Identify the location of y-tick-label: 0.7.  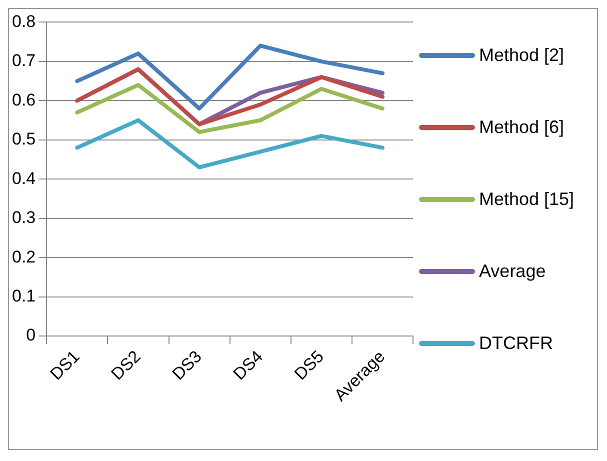
(24, 60).